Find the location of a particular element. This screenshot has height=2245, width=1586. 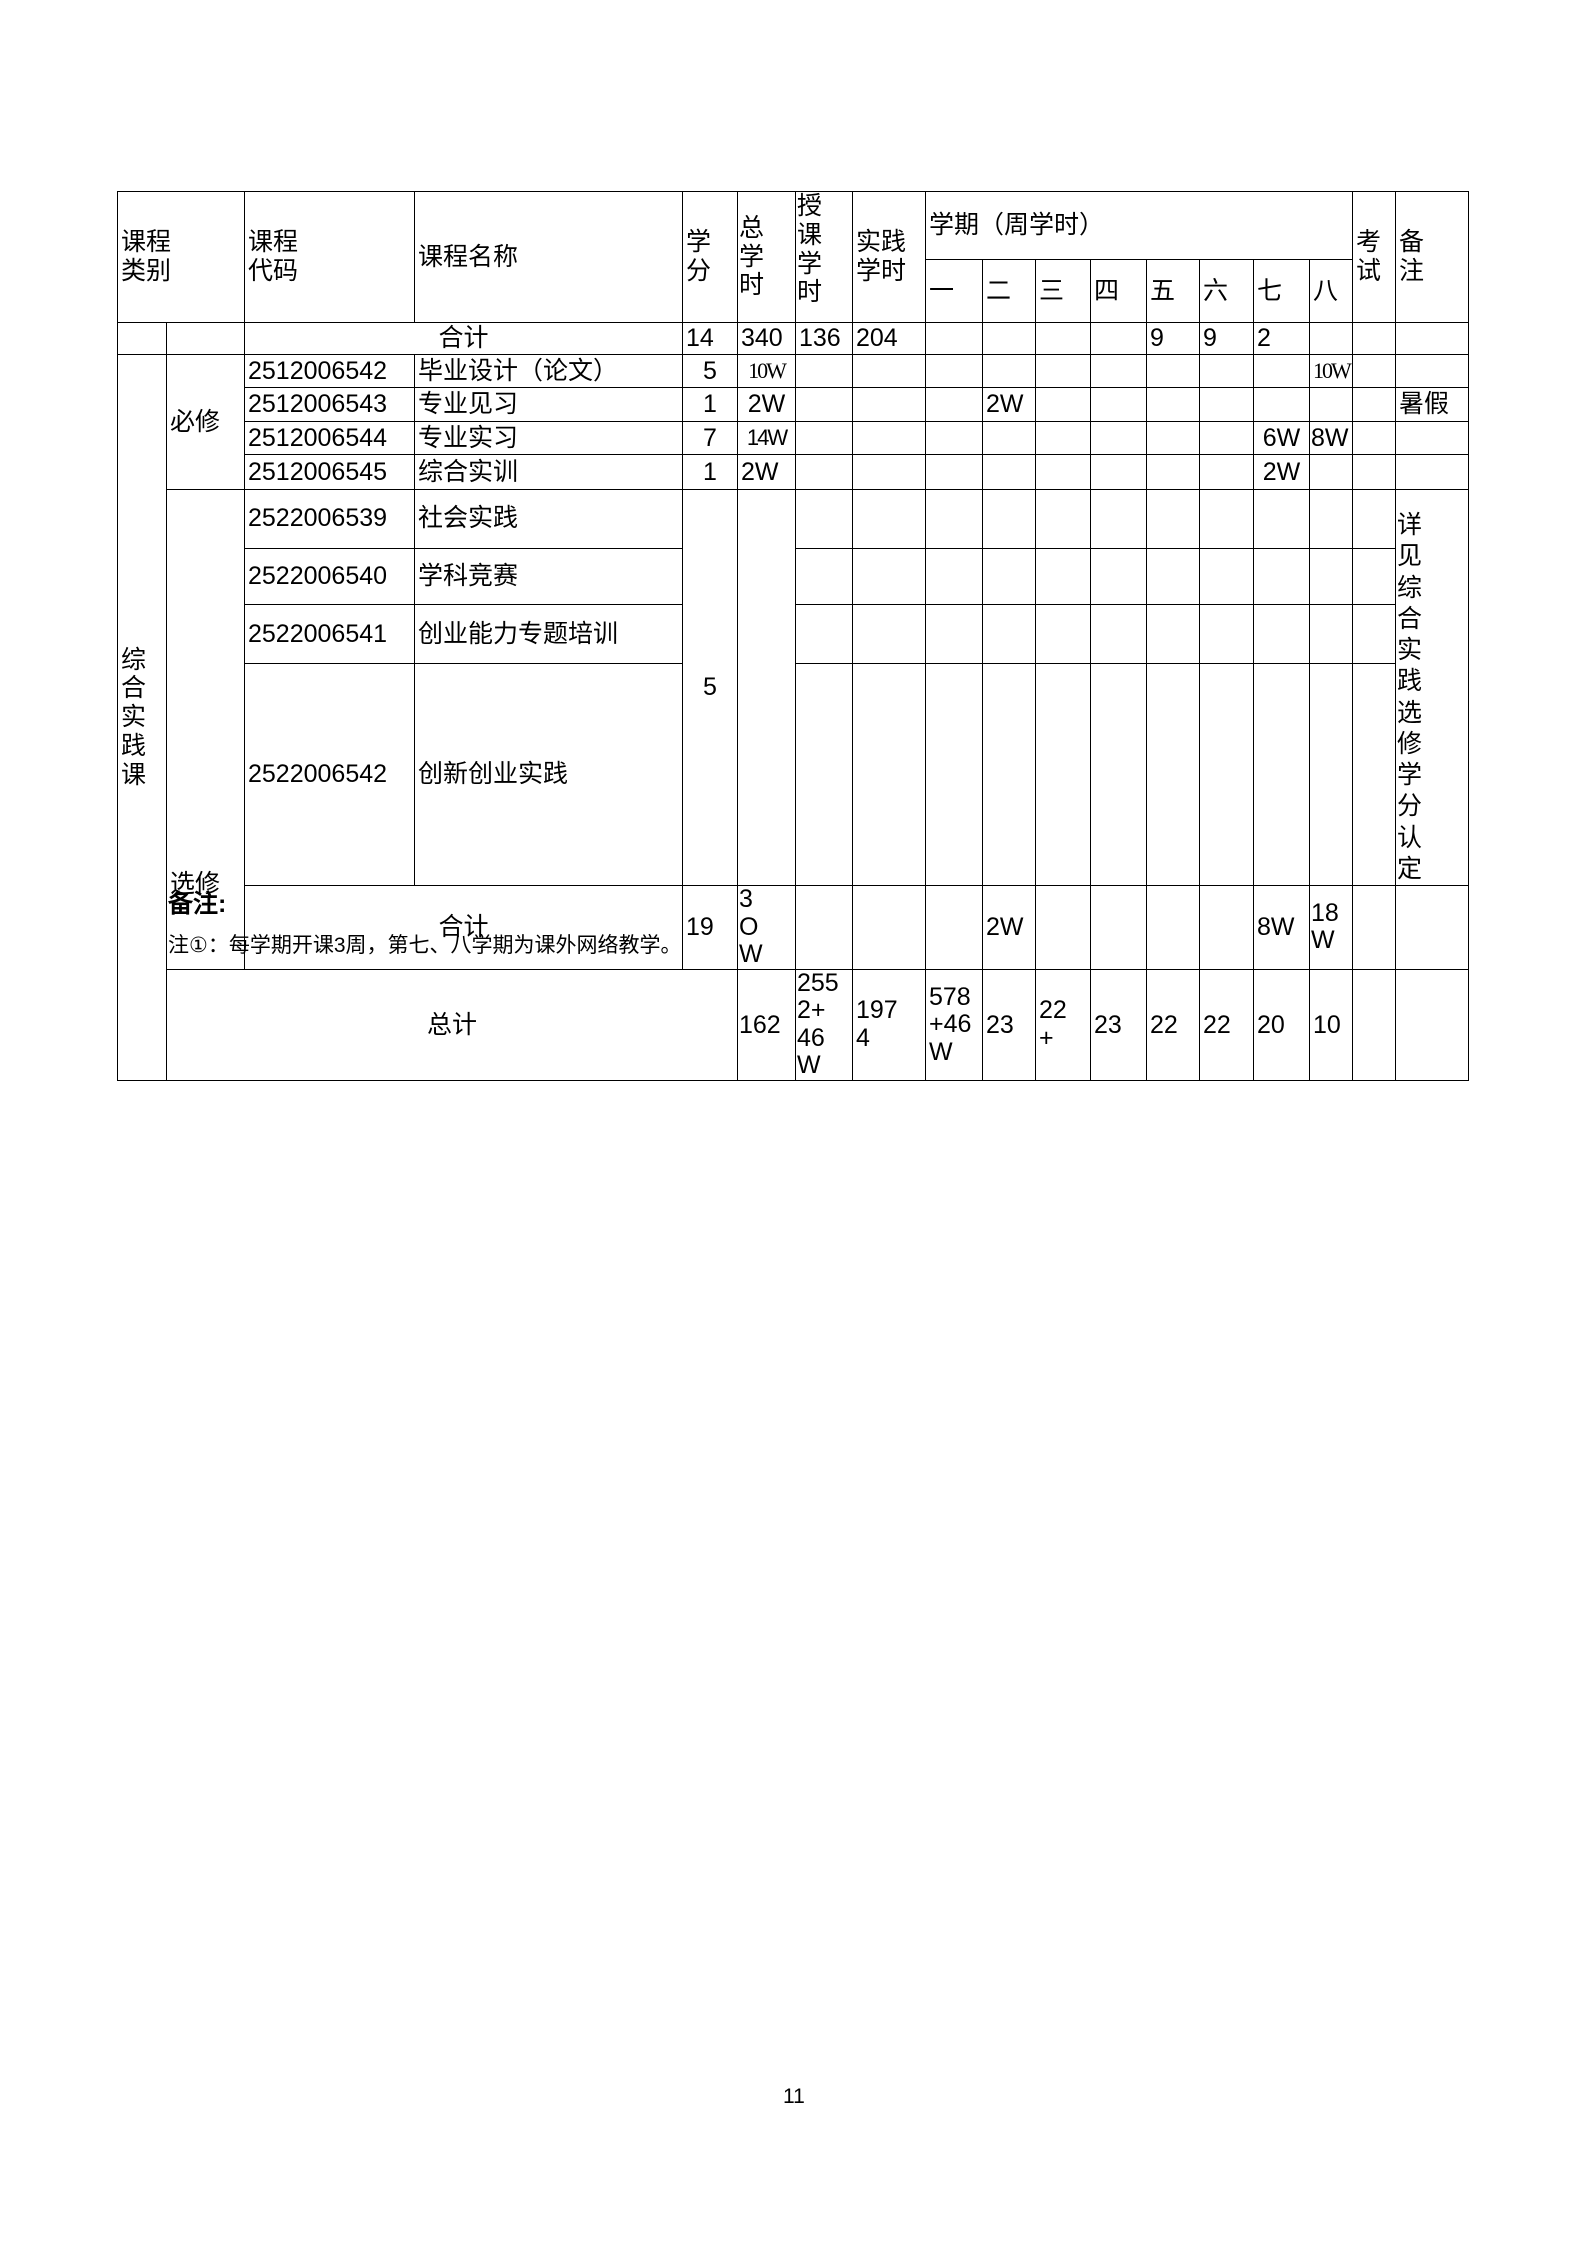

notes-title: 备注: is located at coordinates (197, 904).